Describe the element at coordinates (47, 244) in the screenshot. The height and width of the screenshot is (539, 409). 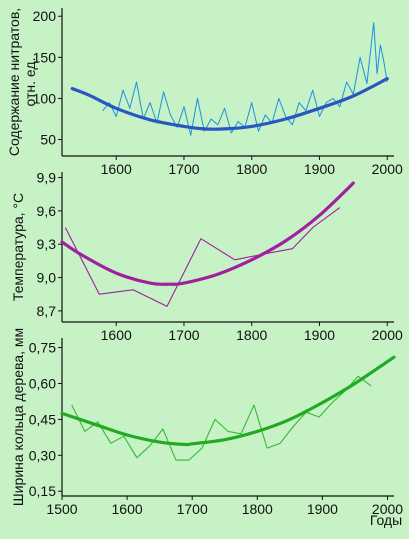
I see `y-tick-label: 9,3` at that location.